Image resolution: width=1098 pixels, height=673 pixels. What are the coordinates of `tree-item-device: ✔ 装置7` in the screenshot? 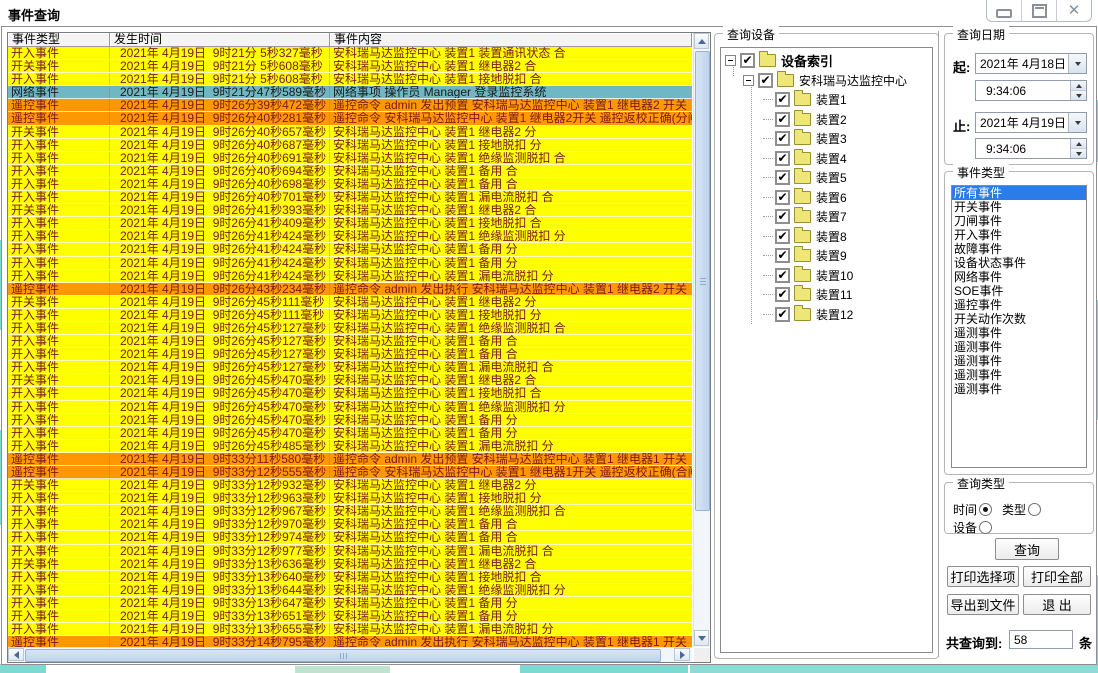 It's located at (826, 217).